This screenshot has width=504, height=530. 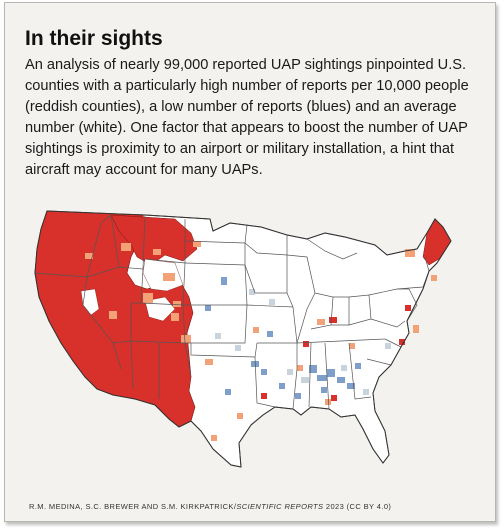 What do you see at coordinates (437, 242) in the screenshot?
I see `northeast-high-region` at bounding box center [437, 242].